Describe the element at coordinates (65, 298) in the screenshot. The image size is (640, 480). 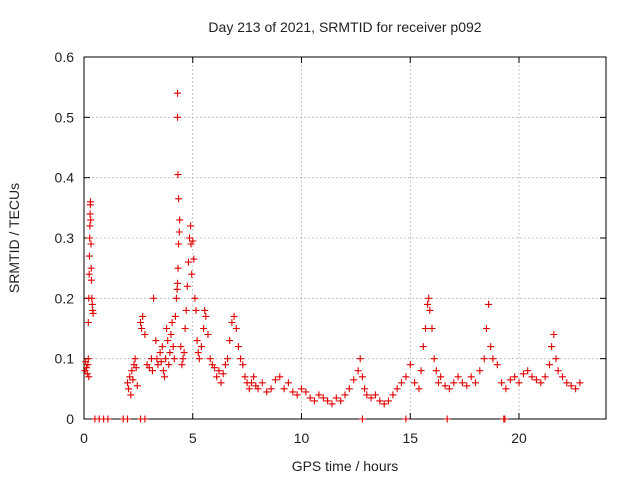
I see `y-tick-label: 0.2` at that location.